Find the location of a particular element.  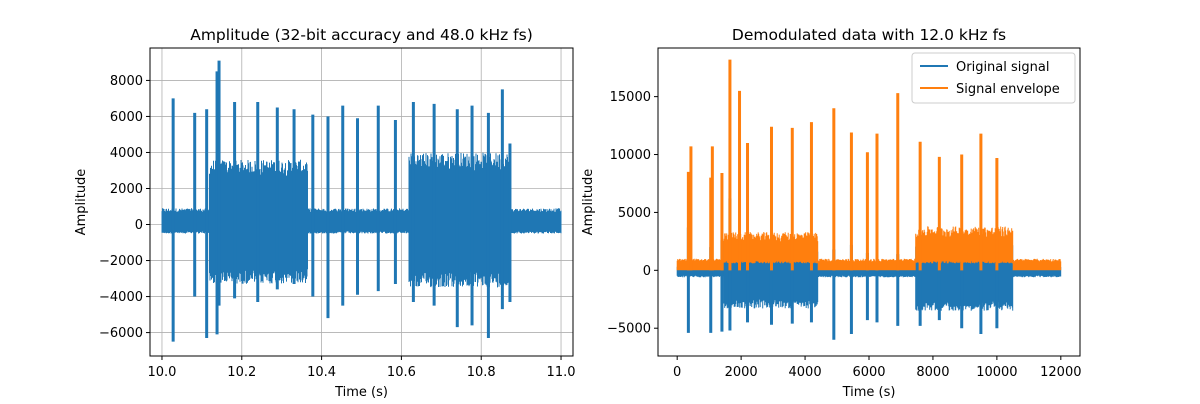

legend-box is located at coordinates (993, 78).